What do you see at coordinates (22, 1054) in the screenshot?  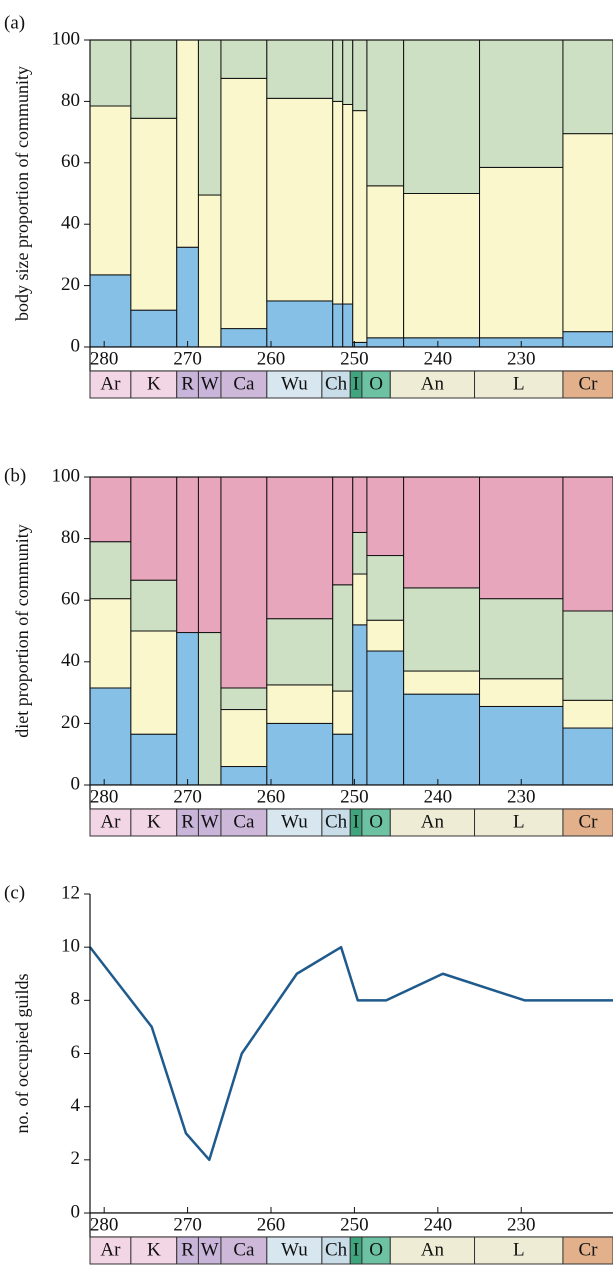 I see `y-axis-title: no. of occupied guilds` at bounding box center [22, 1054].